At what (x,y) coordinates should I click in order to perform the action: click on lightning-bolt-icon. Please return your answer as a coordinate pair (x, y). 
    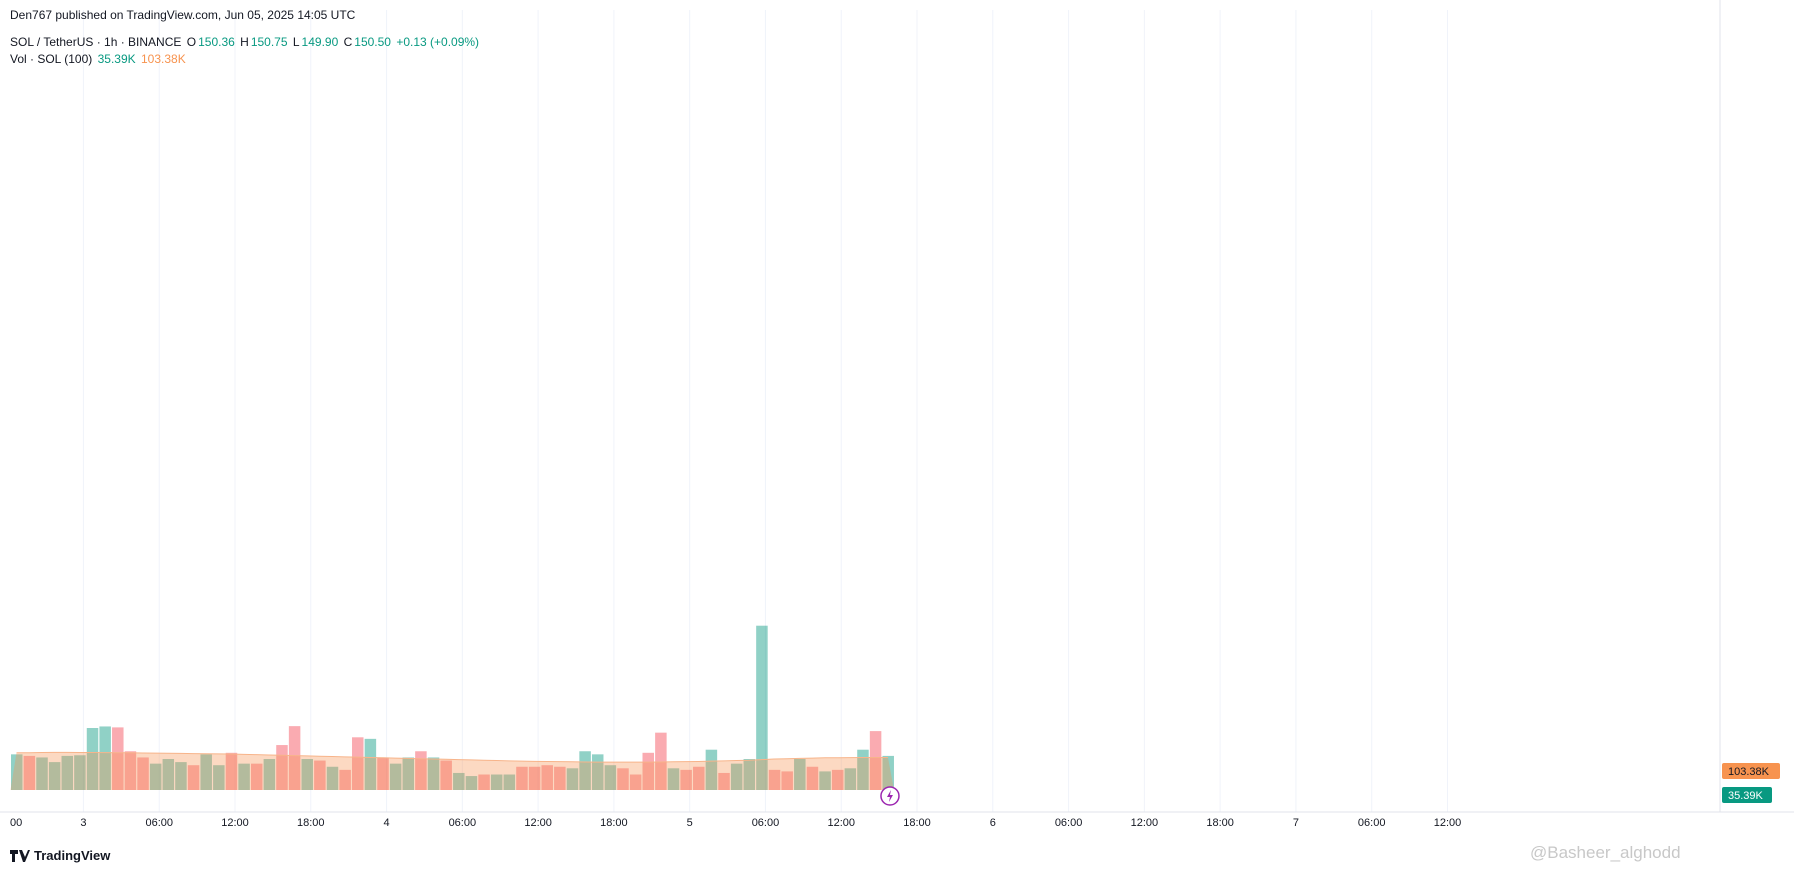
    Looking at the image, I should click on (889, 796).